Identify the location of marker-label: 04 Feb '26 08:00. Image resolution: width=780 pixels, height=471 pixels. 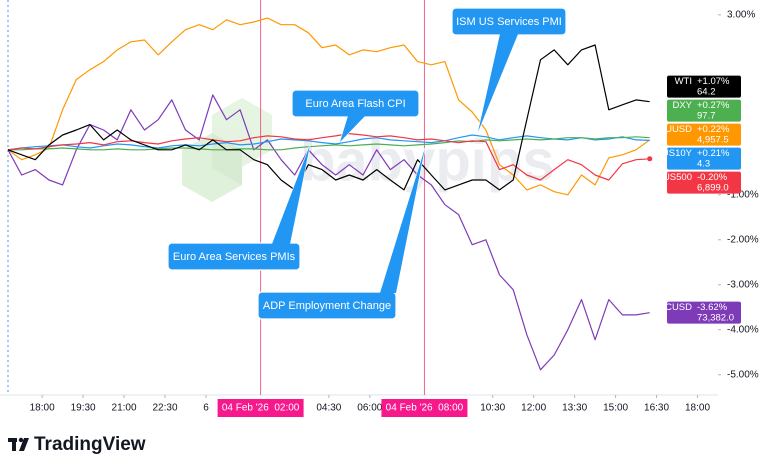
(425, 408).